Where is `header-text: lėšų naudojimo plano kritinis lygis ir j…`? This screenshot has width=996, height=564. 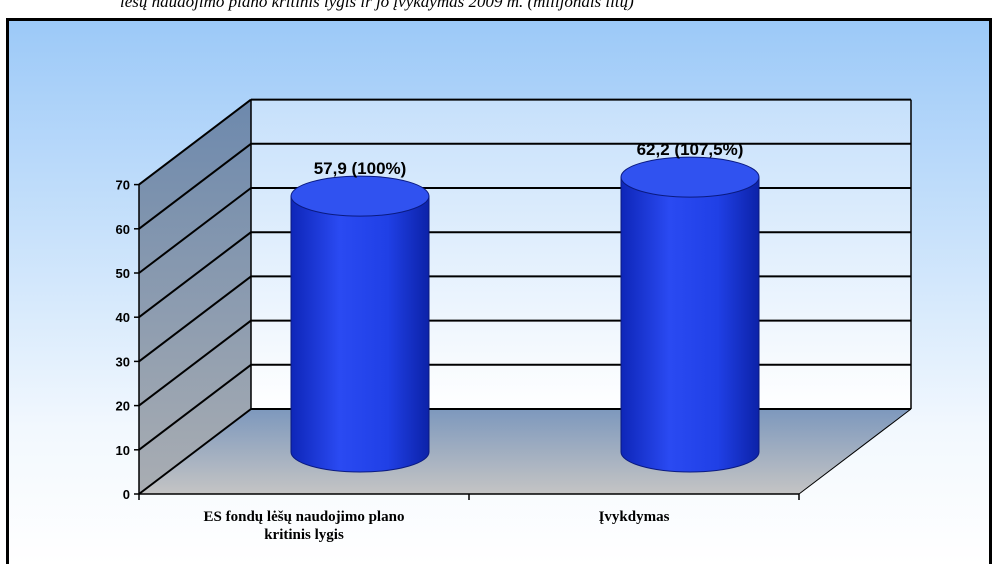
header-text: lėšų naudojimo plano kritinis lygis ir j… is located at coordinates (377, 5).